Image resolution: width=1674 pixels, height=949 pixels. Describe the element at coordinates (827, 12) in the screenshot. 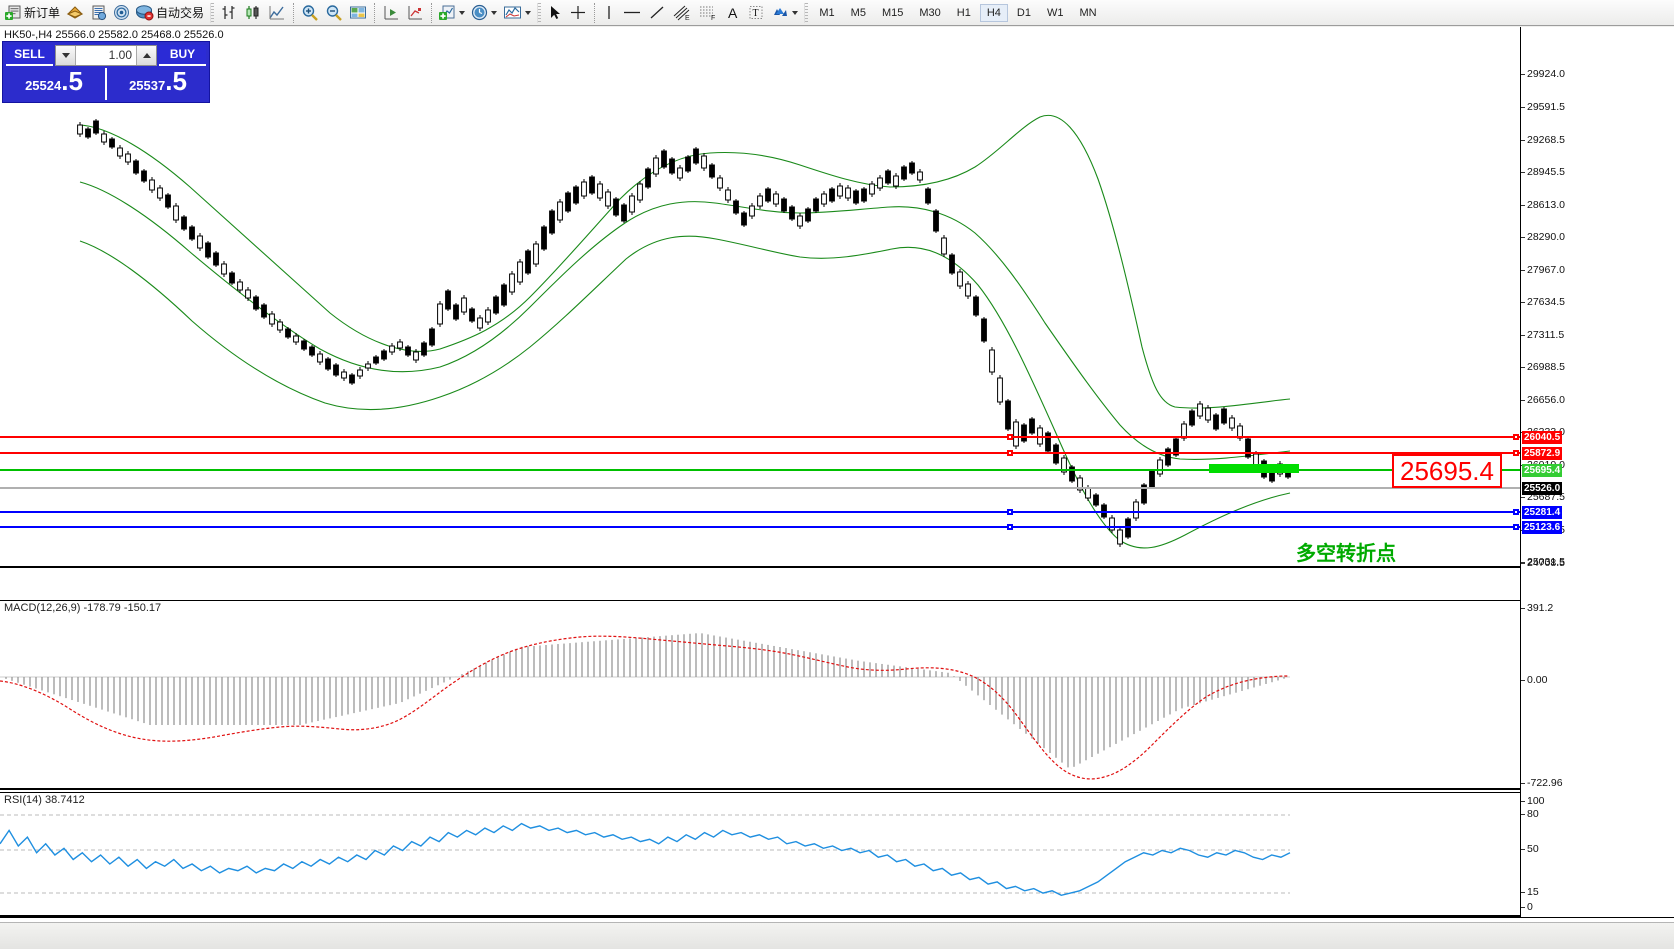

I see `timeframe-button-m1: M1` at that location.